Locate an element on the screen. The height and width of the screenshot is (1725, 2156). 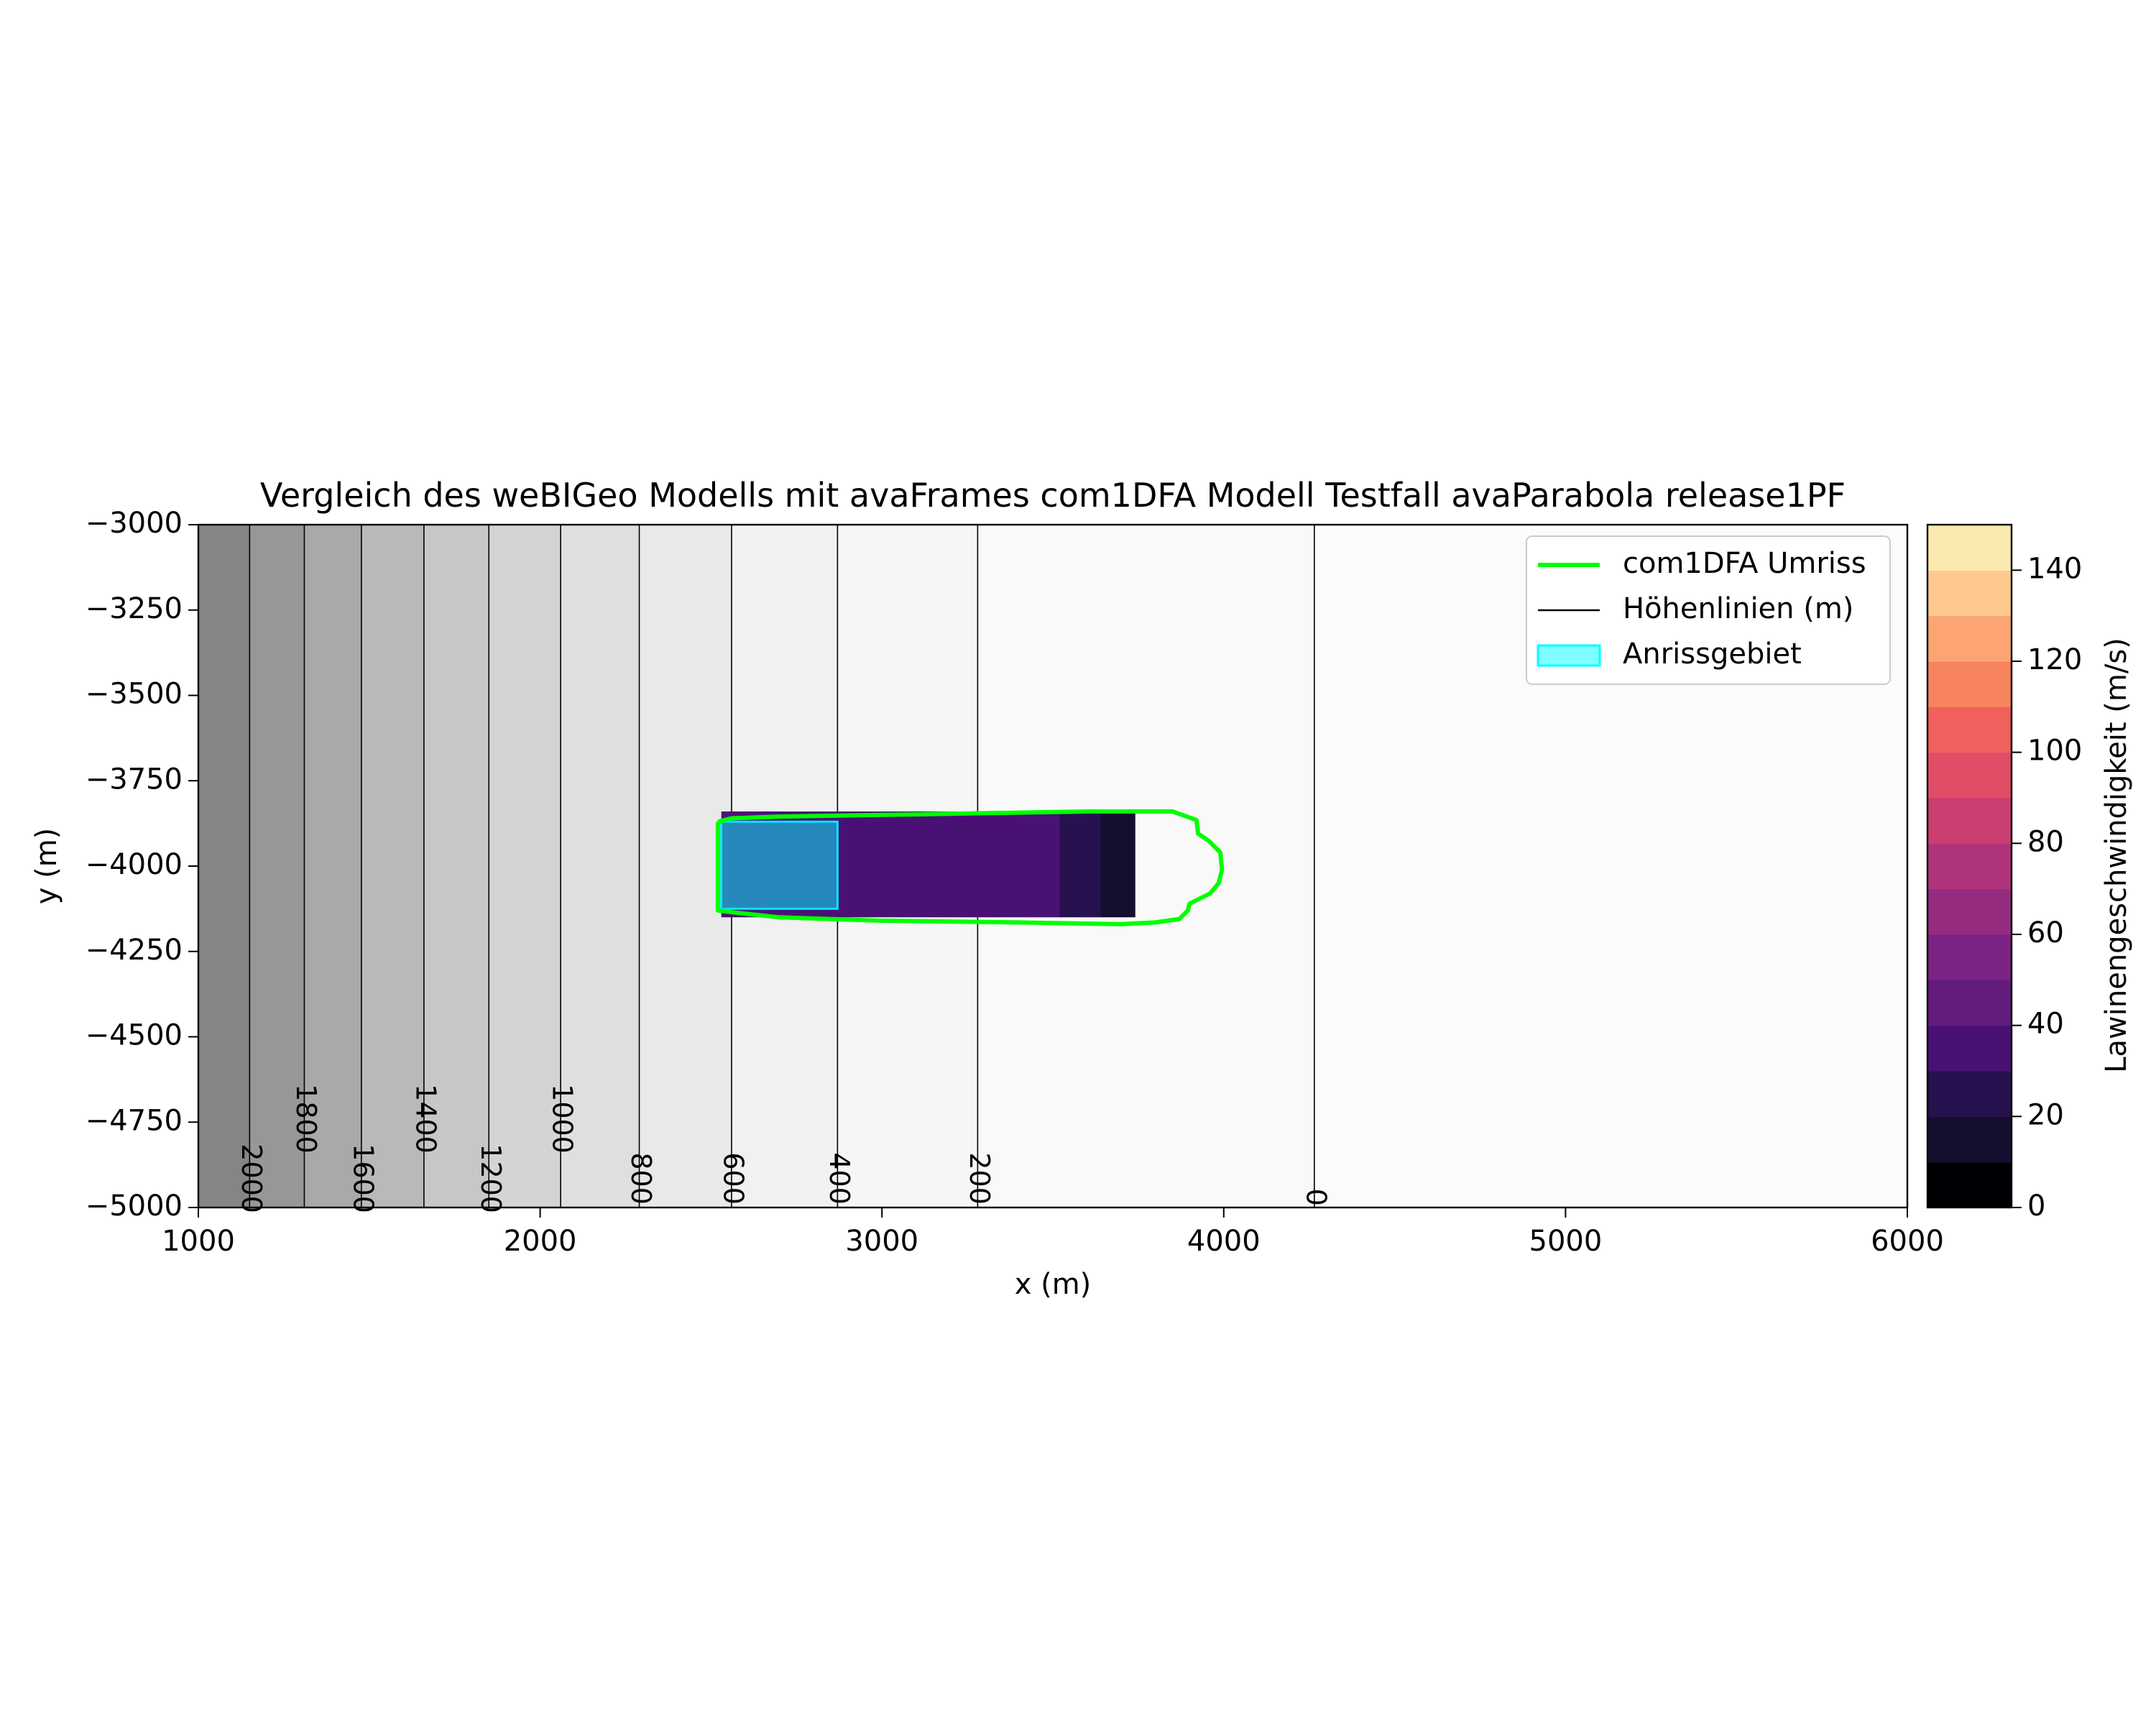
legend-swatch is located at coordinates (1569, 655).